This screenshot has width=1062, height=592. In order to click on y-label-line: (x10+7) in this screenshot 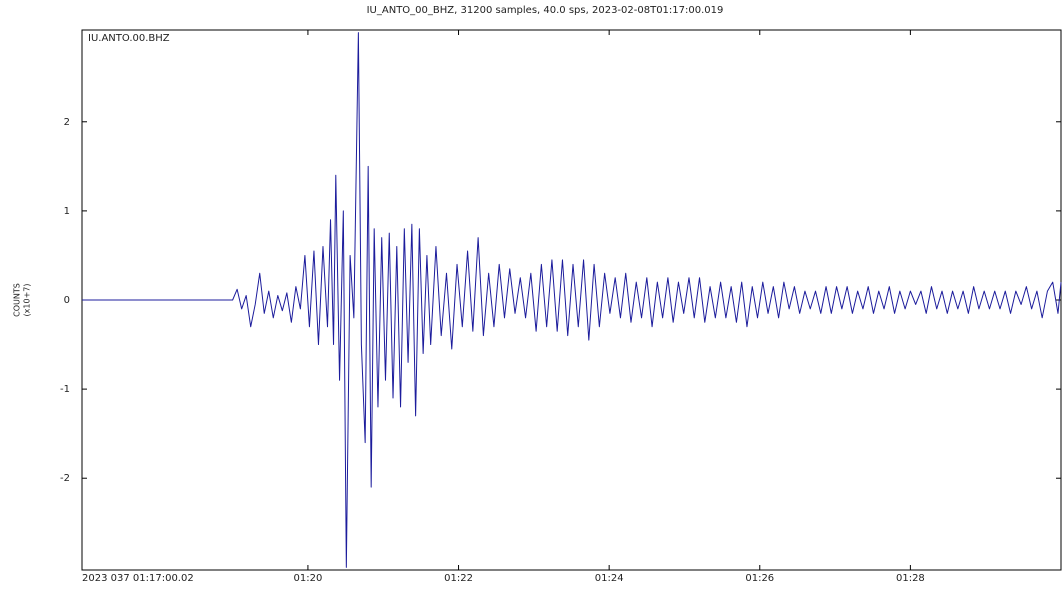, I will do `click(27, 300)`.